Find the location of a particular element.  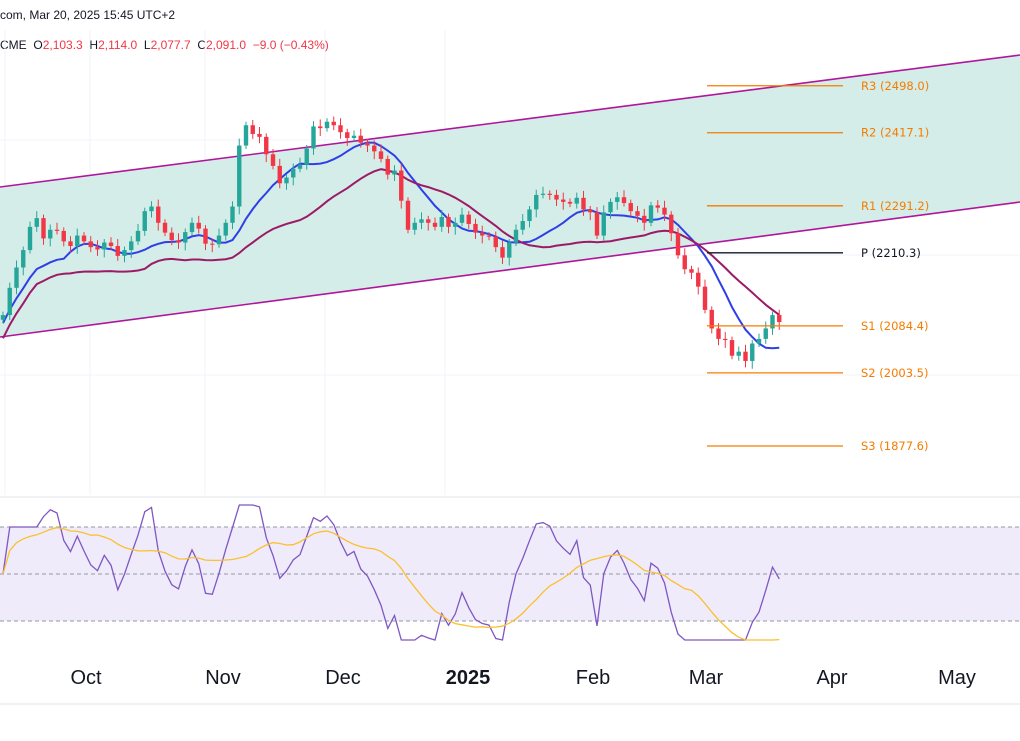

month-label: 2025 is located at coordinates (468, 678).